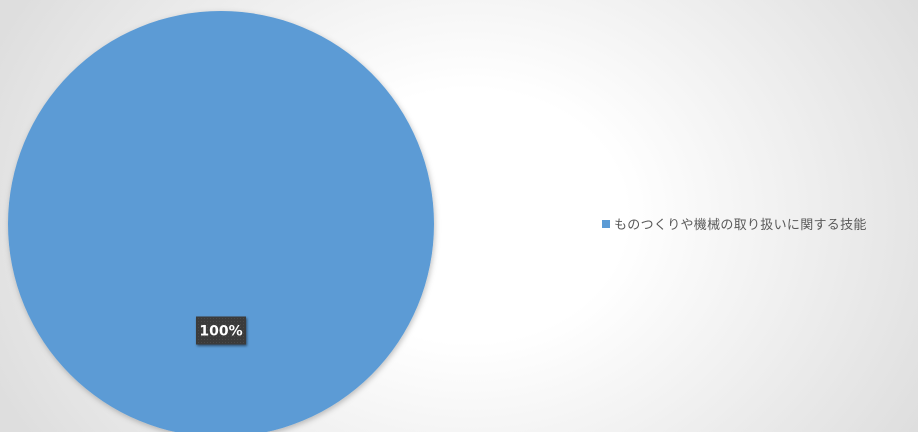 This screenshot has width=918, height=432. What do you see at coordinates (606, 223) in the screenshot?
I see `legend-swatch` at bounding box center [606, 223].